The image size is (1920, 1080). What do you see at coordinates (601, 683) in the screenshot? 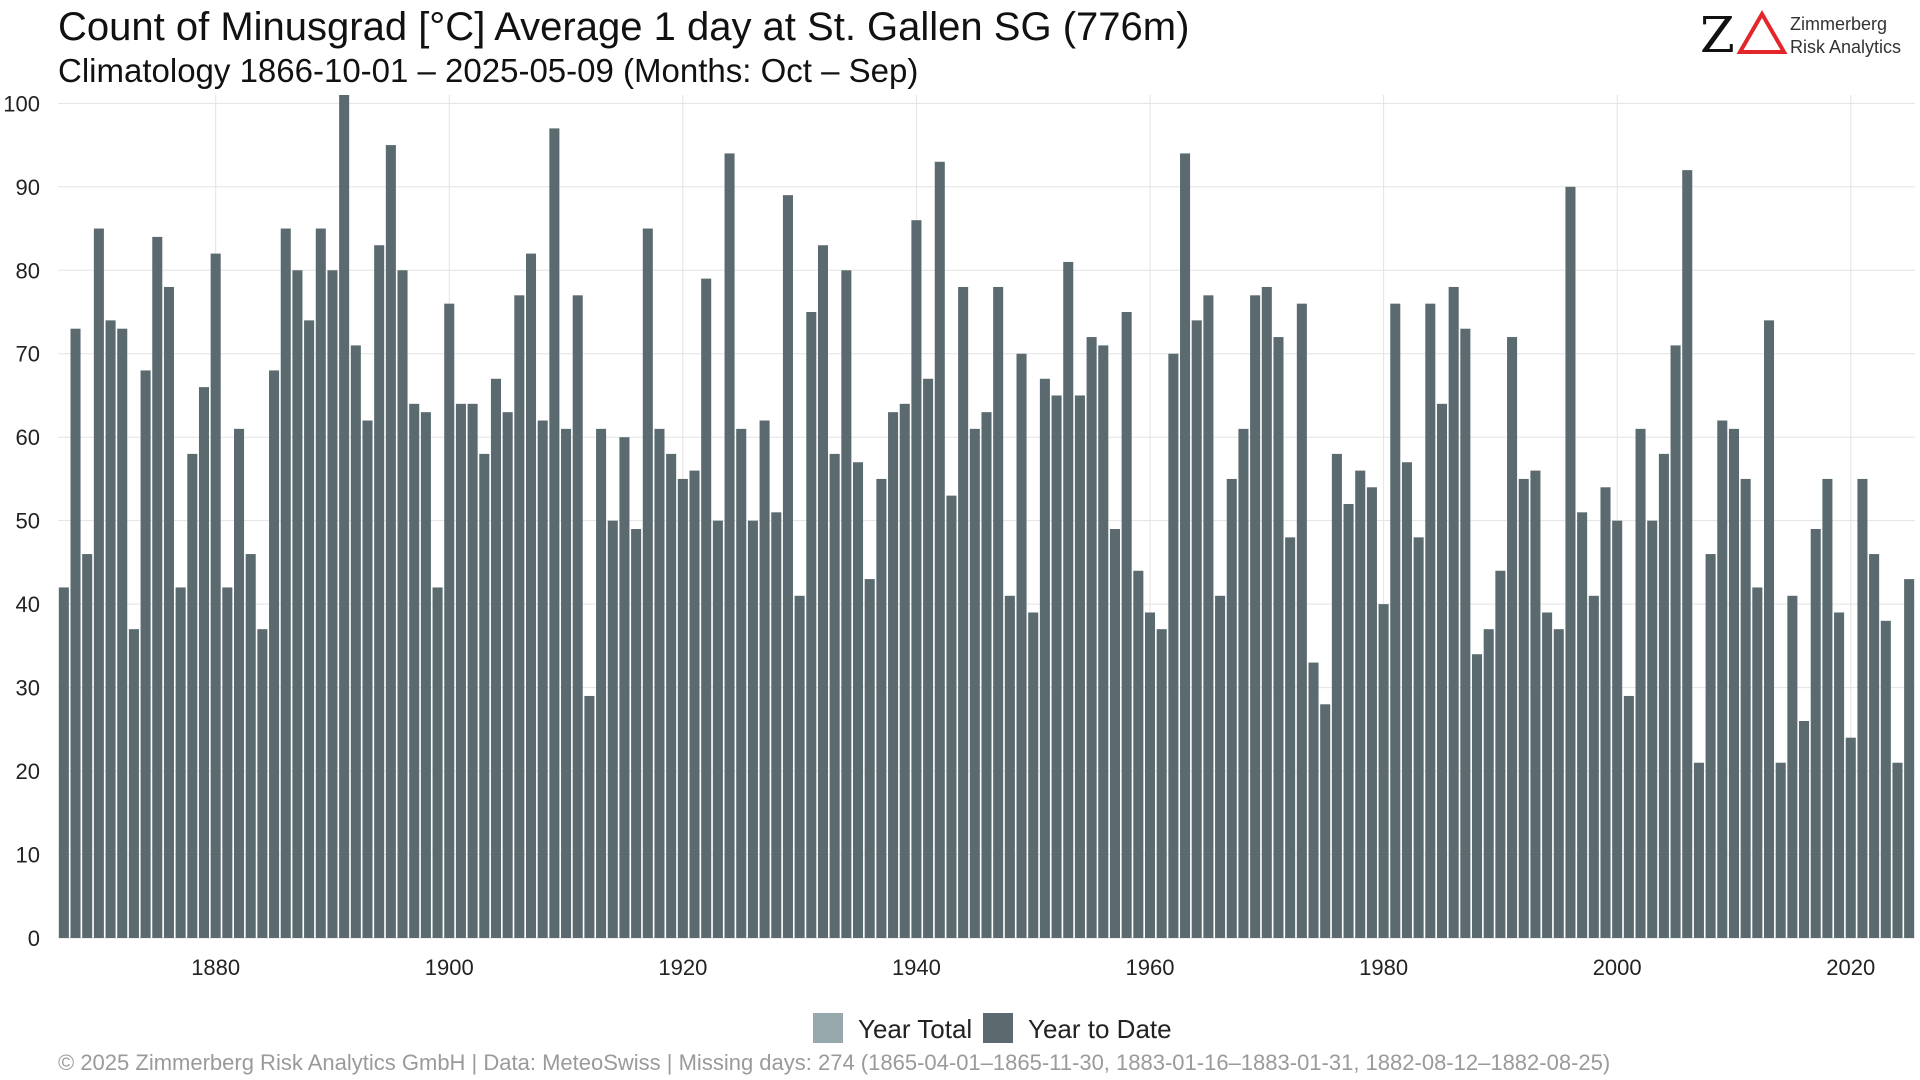
I see `bar-1913` at bounding box center [601, 683].